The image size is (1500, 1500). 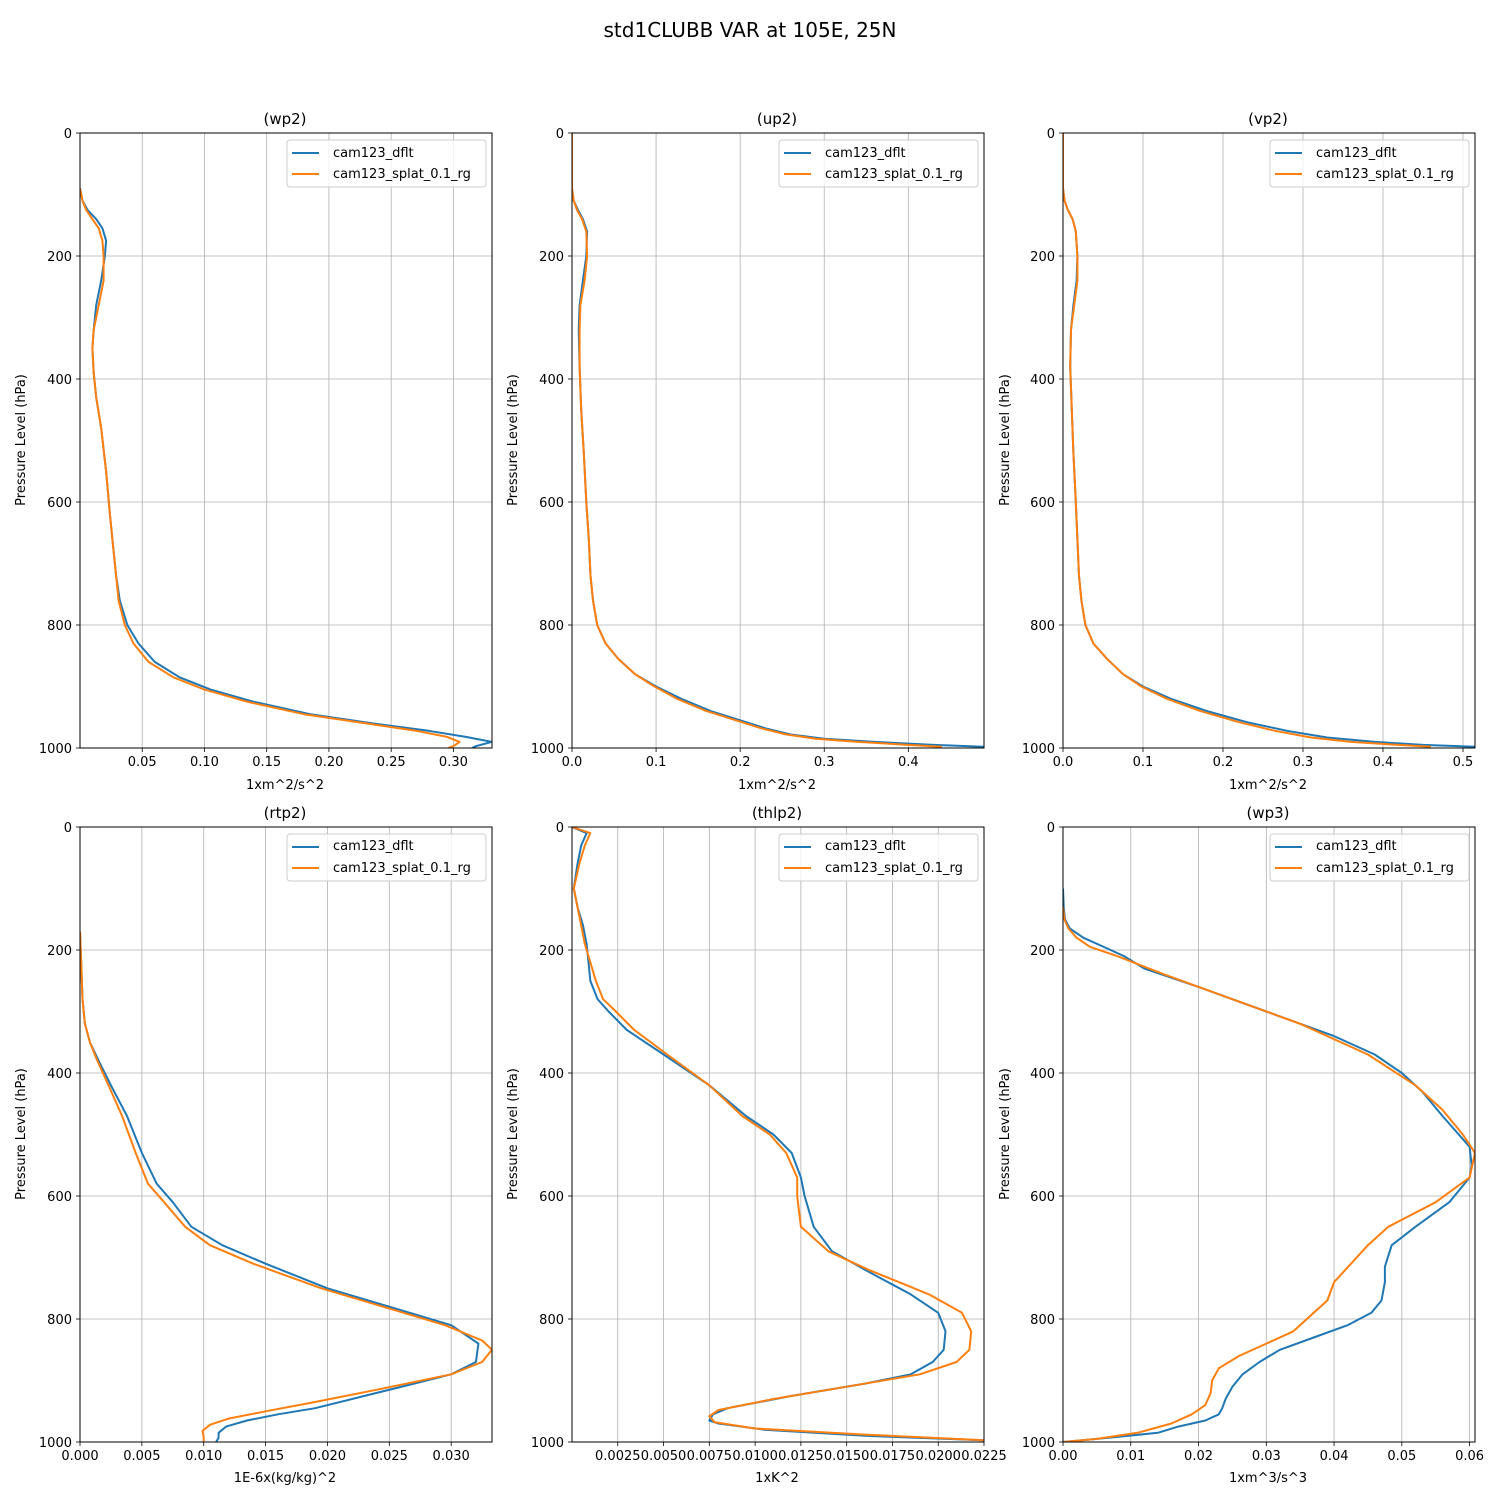 What do you see at coordinates (1469, 1456) in the screenshot?
I see `x-tick-label: 0.06` at bounding box center [1469, 1456].